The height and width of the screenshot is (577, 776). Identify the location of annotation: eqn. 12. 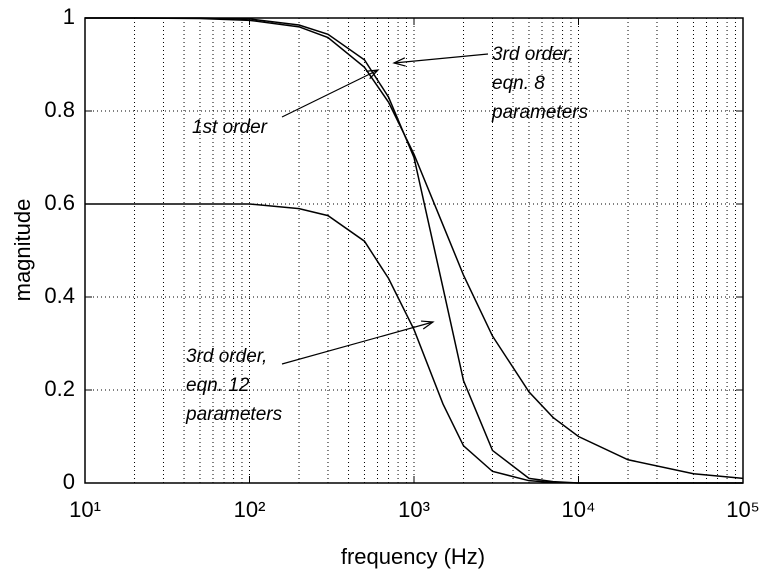
(218, 385).